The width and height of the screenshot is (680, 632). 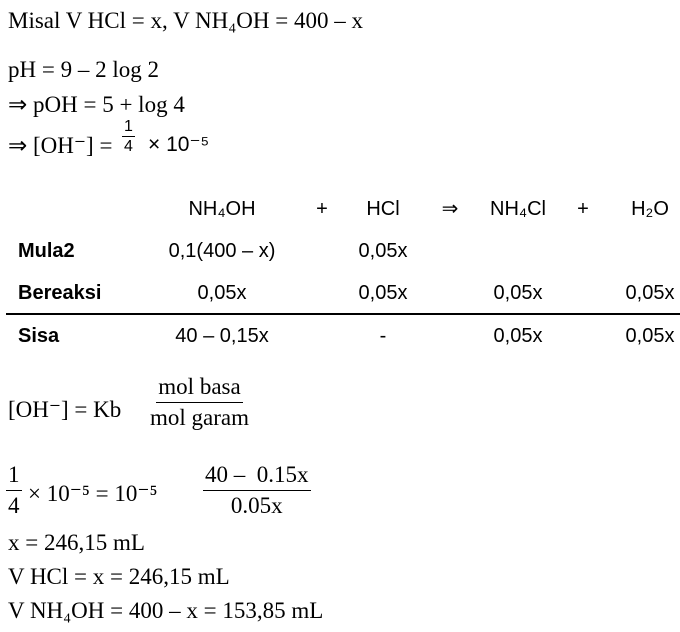 What do you see at coordinates (383, 336) in the screenshot?
I see `cell: -` at bounding box center [383, 336].